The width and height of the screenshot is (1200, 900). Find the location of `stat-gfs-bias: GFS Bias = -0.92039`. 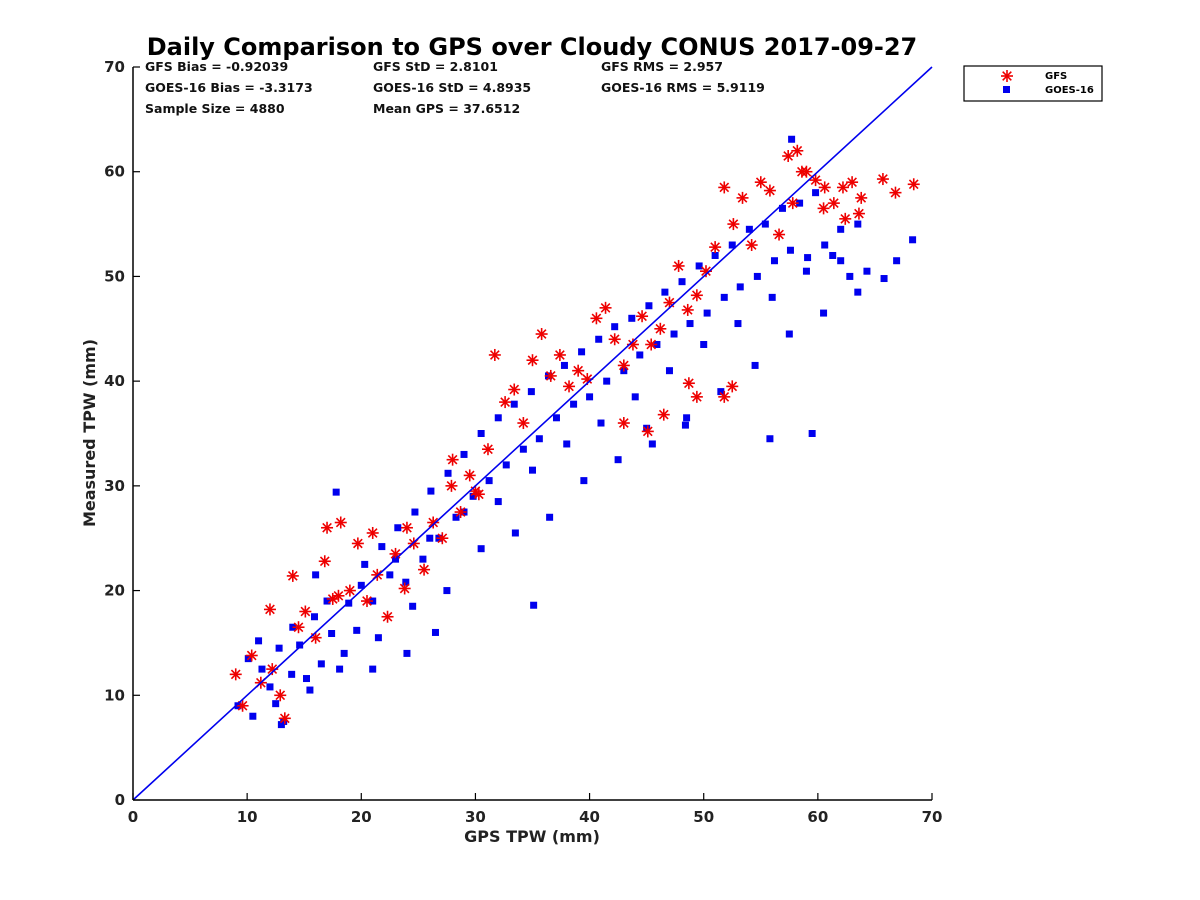

stat-gfs-bias: GFS Bias = -0.92039 is located at coordinates (216, 66).